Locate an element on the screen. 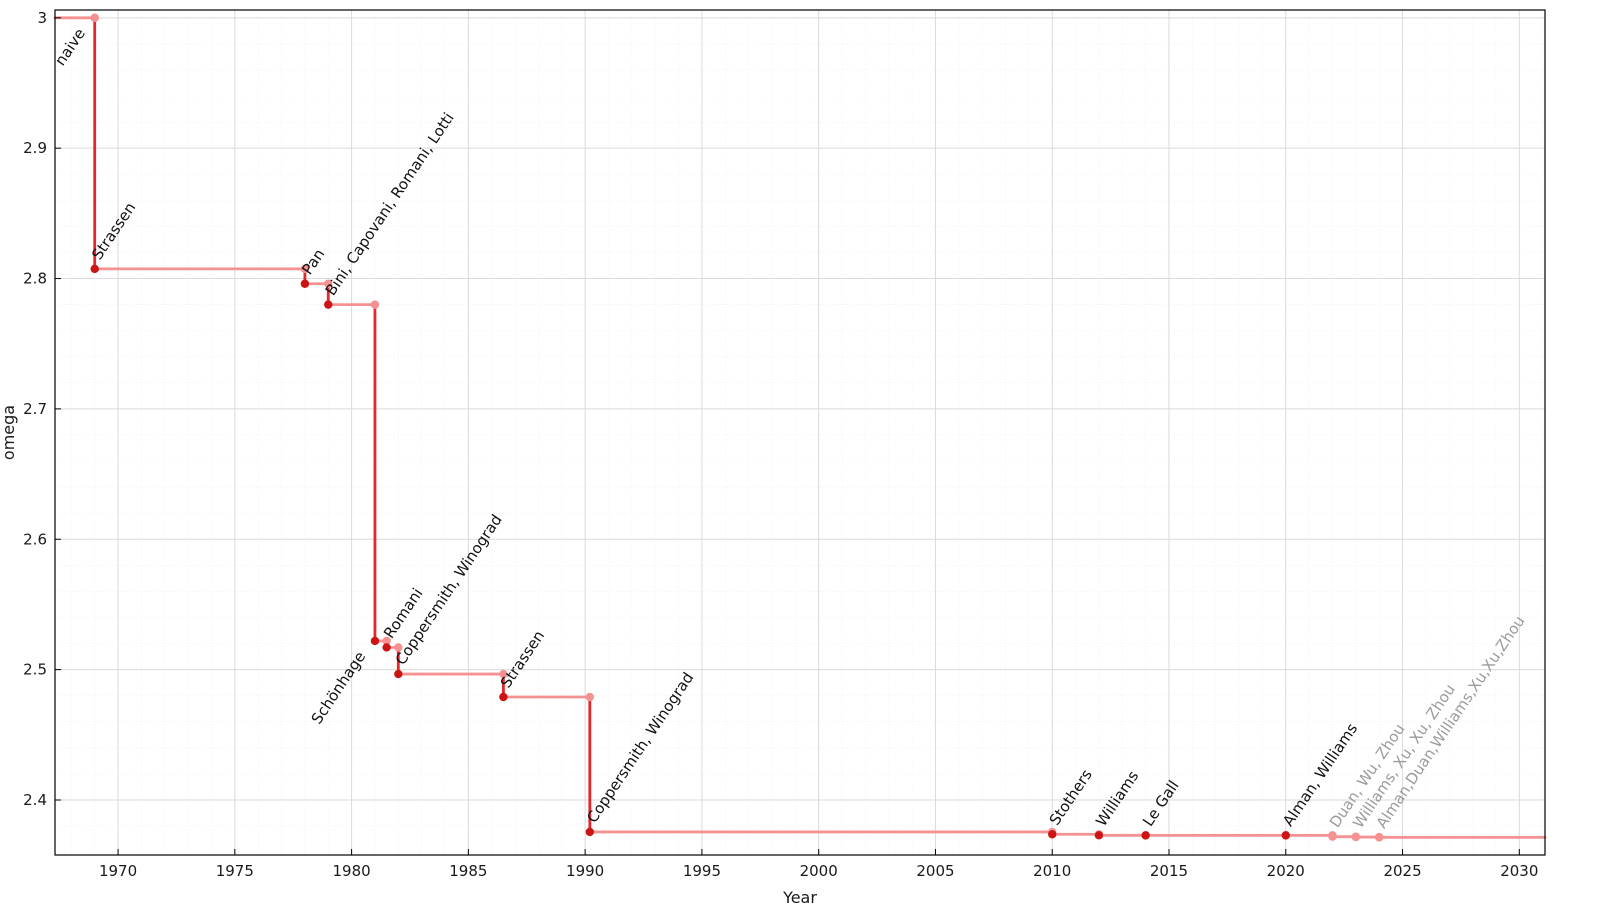 The width and height of the screenshot is (1600, 920). x-tick-label: 2015 is located at coordinates (1169, 871).